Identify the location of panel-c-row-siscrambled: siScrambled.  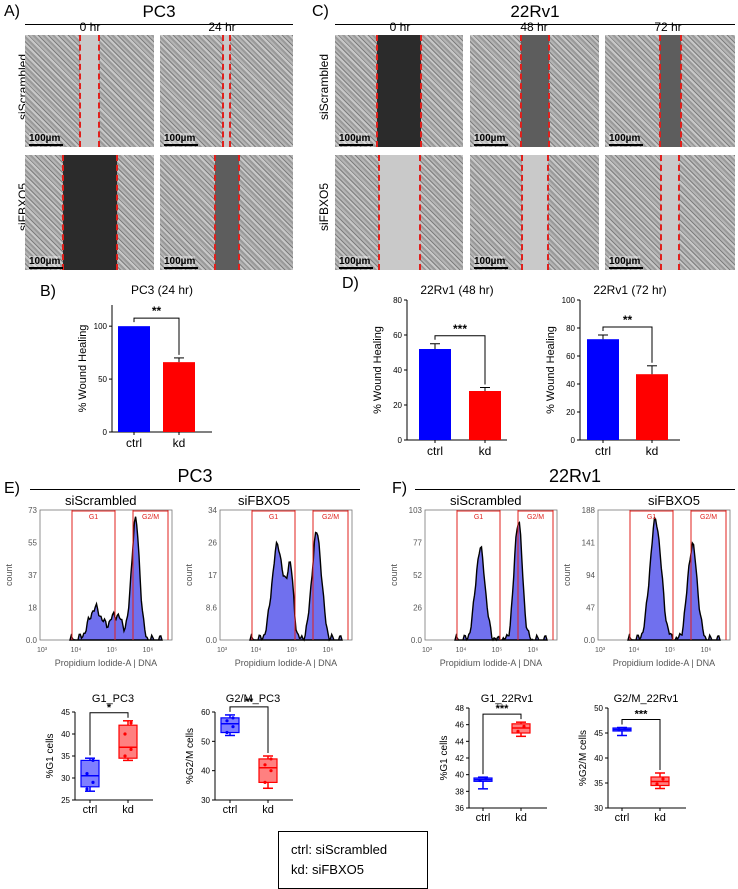
(324, 87).